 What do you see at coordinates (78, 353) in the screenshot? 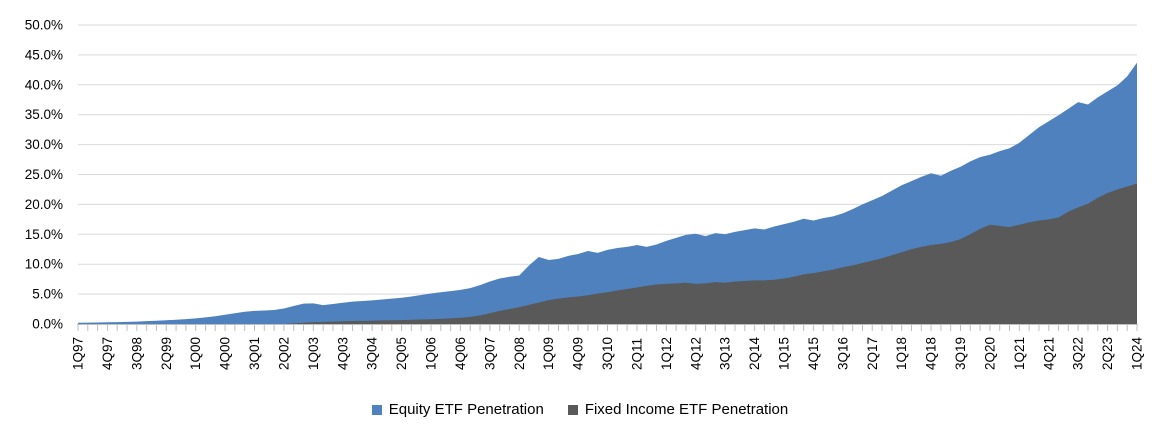
I see `x-tick-label: 1Q97` at bounding box center [78, 353].